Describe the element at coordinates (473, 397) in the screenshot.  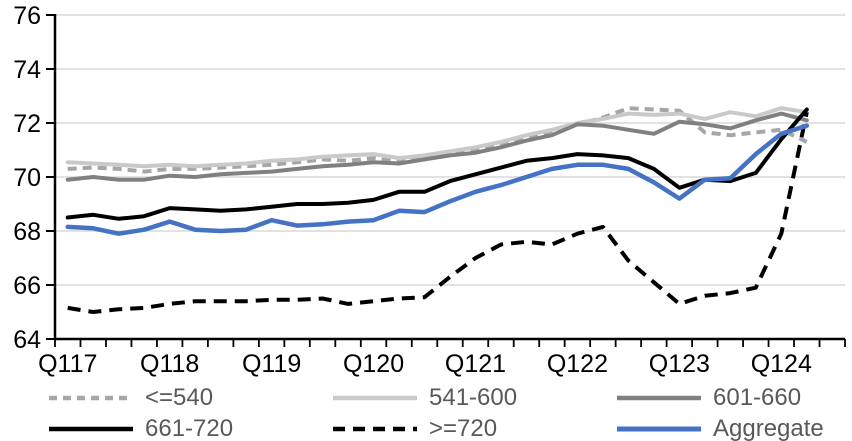
I see `legend-label-541-600: 541-600` at that location.